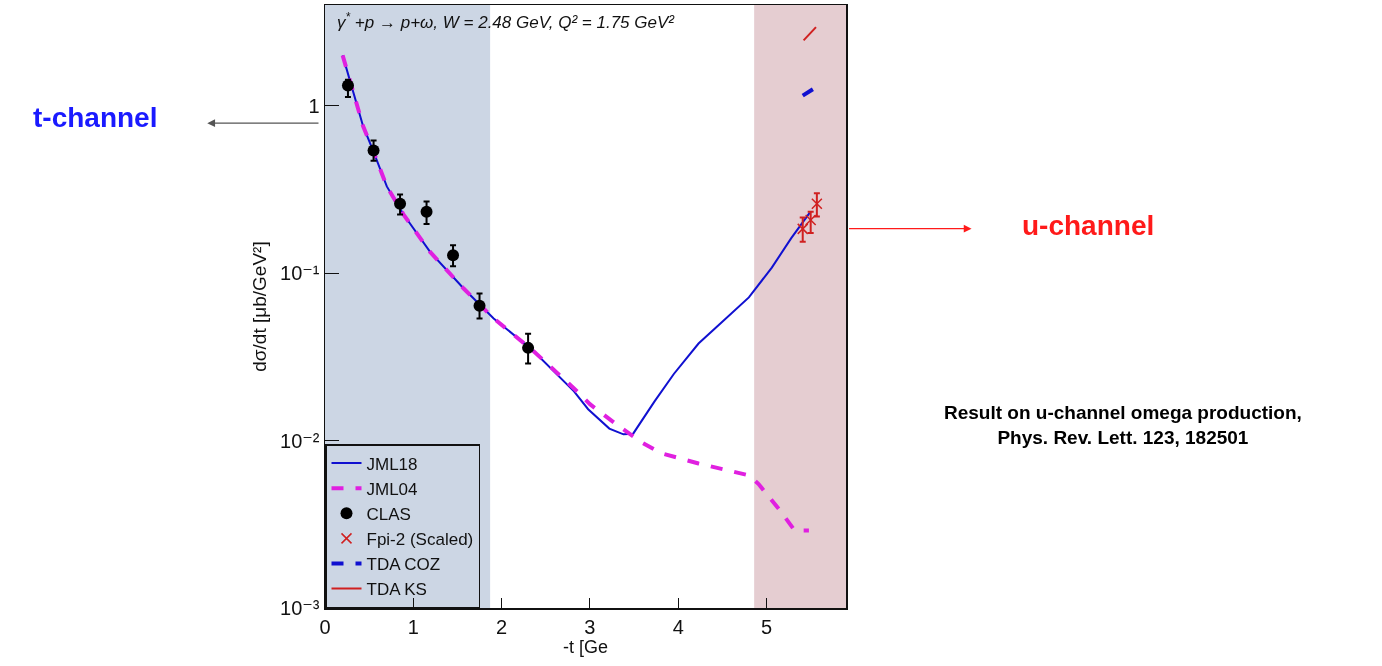  I want to click on x-tick-label: 3, so click(590, 626).